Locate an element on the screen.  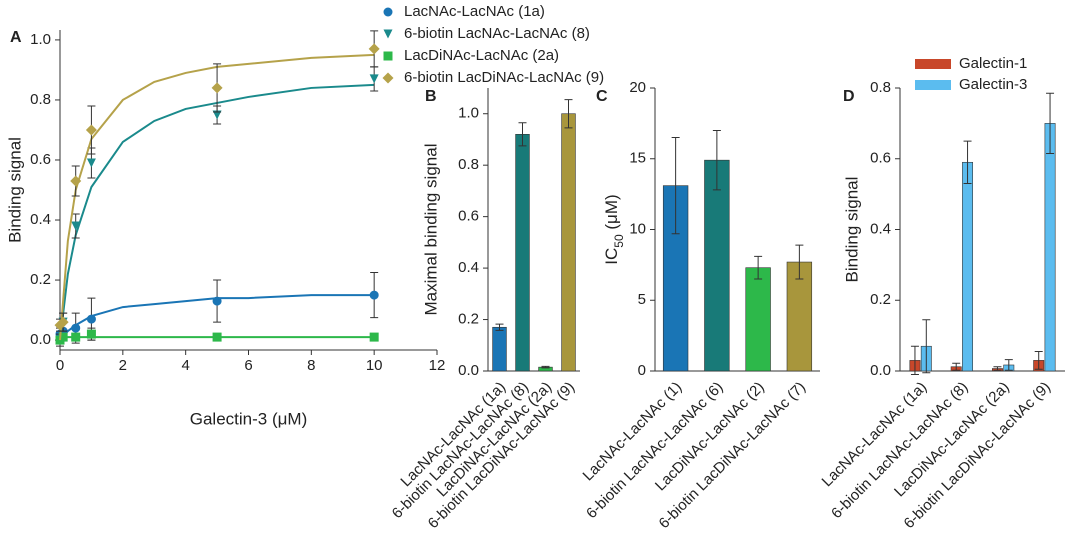
x-tick-label: 6 is located at coordinates (248, 365).